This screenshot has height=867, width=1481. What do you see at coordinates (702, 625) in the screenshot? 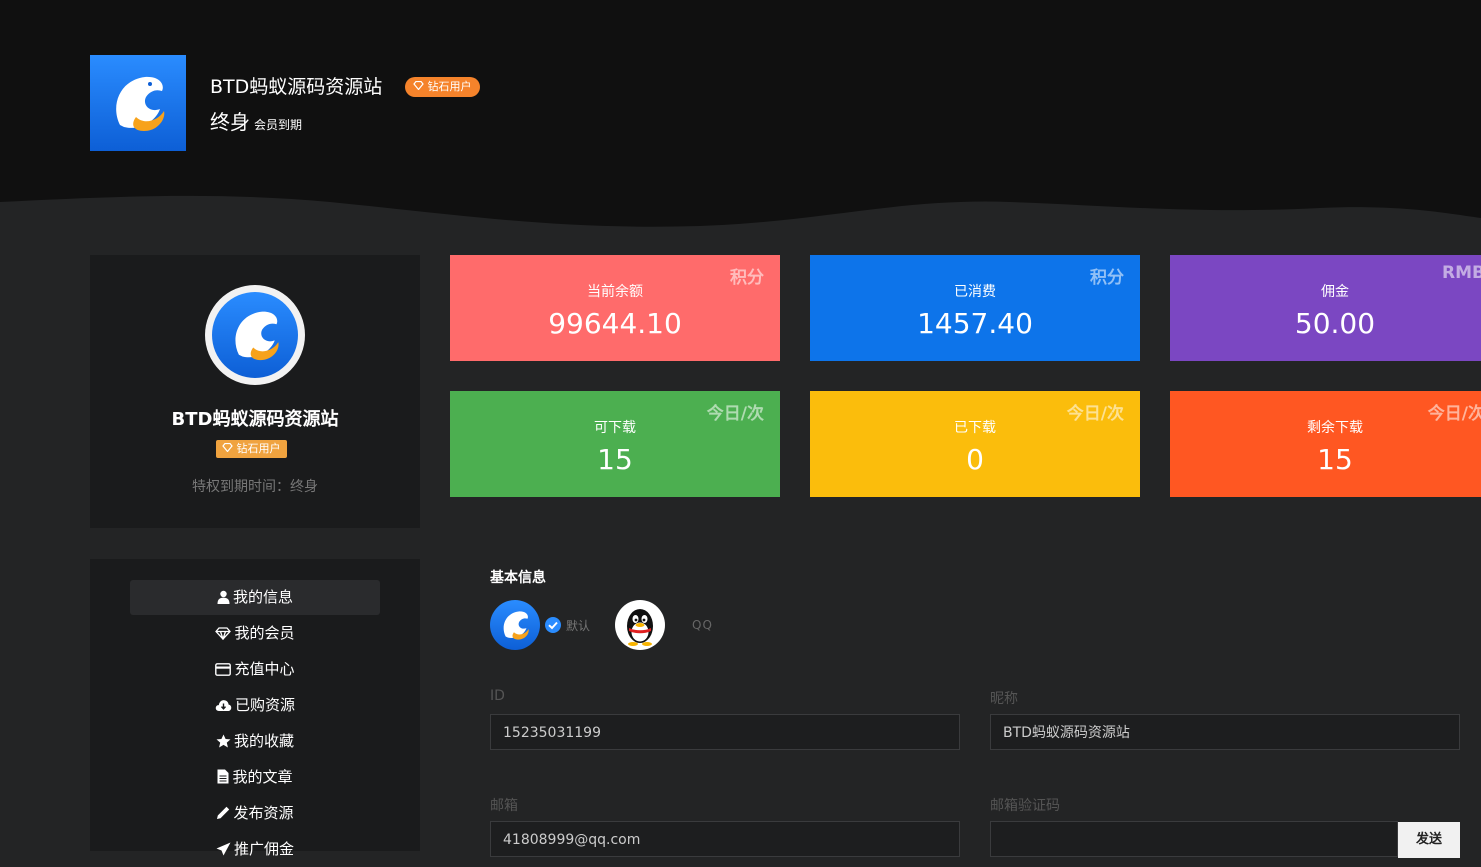
I see `qq-label: QQ` at bounding box center [702, 625].